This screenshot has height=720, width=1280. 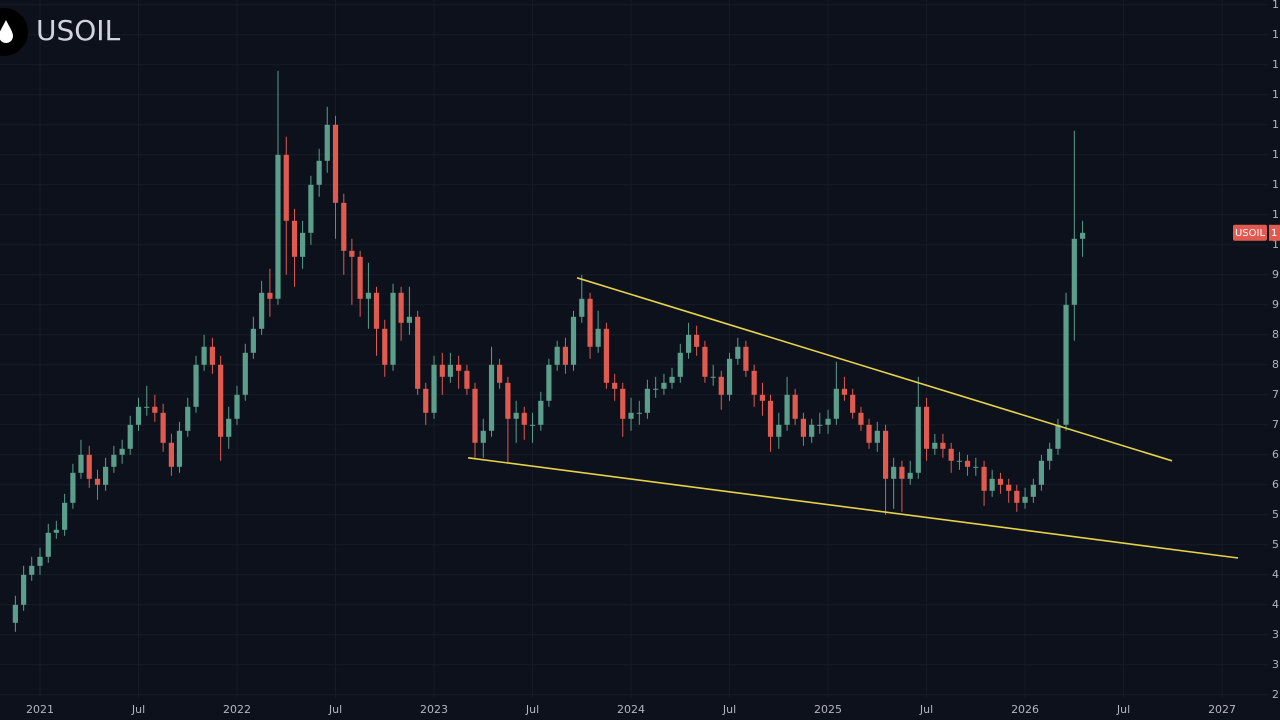 I want to click on chart-title: USOIL, so click(x=78, y=30).